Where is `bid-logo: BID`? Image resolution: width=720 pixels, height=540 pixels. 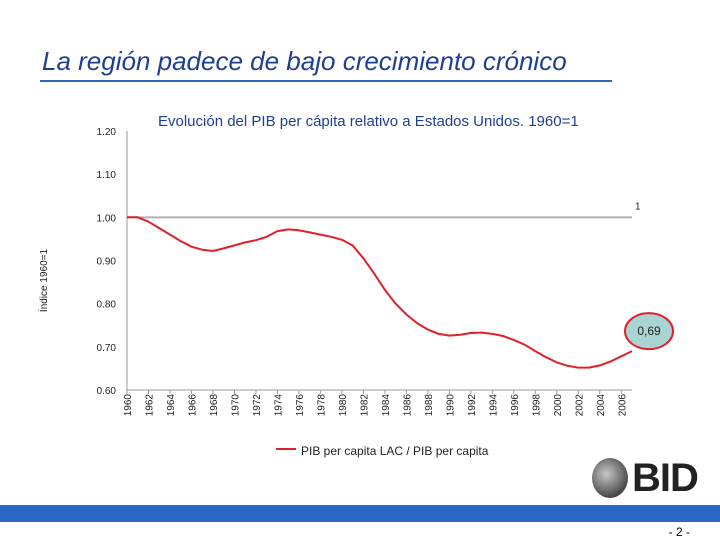 bid-logo: BID is located at coordinates (647, 478).